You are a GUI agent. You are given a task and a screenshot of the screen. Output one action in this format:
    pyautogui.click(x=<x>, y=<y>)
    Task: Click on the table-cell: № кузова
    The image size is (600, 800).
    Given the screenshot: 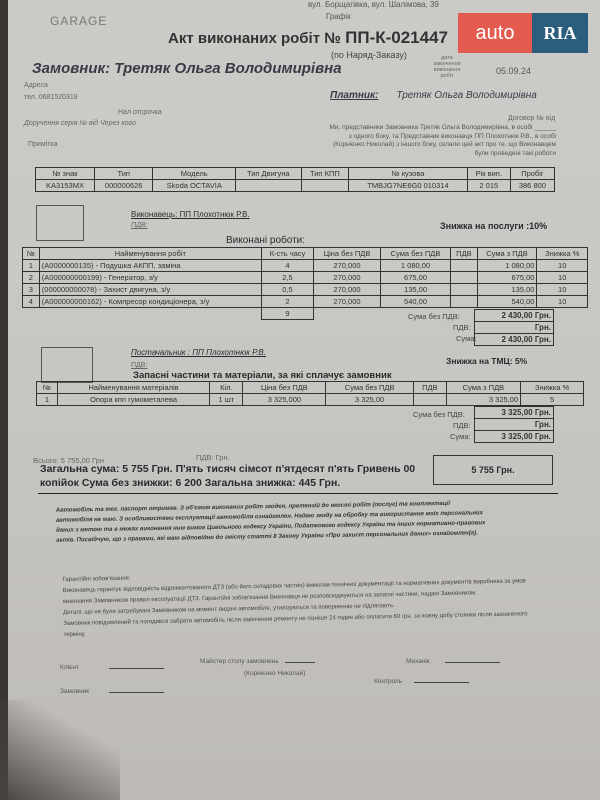 What is the action you would take?
    pyautogui.click(x=408, y=173)
    